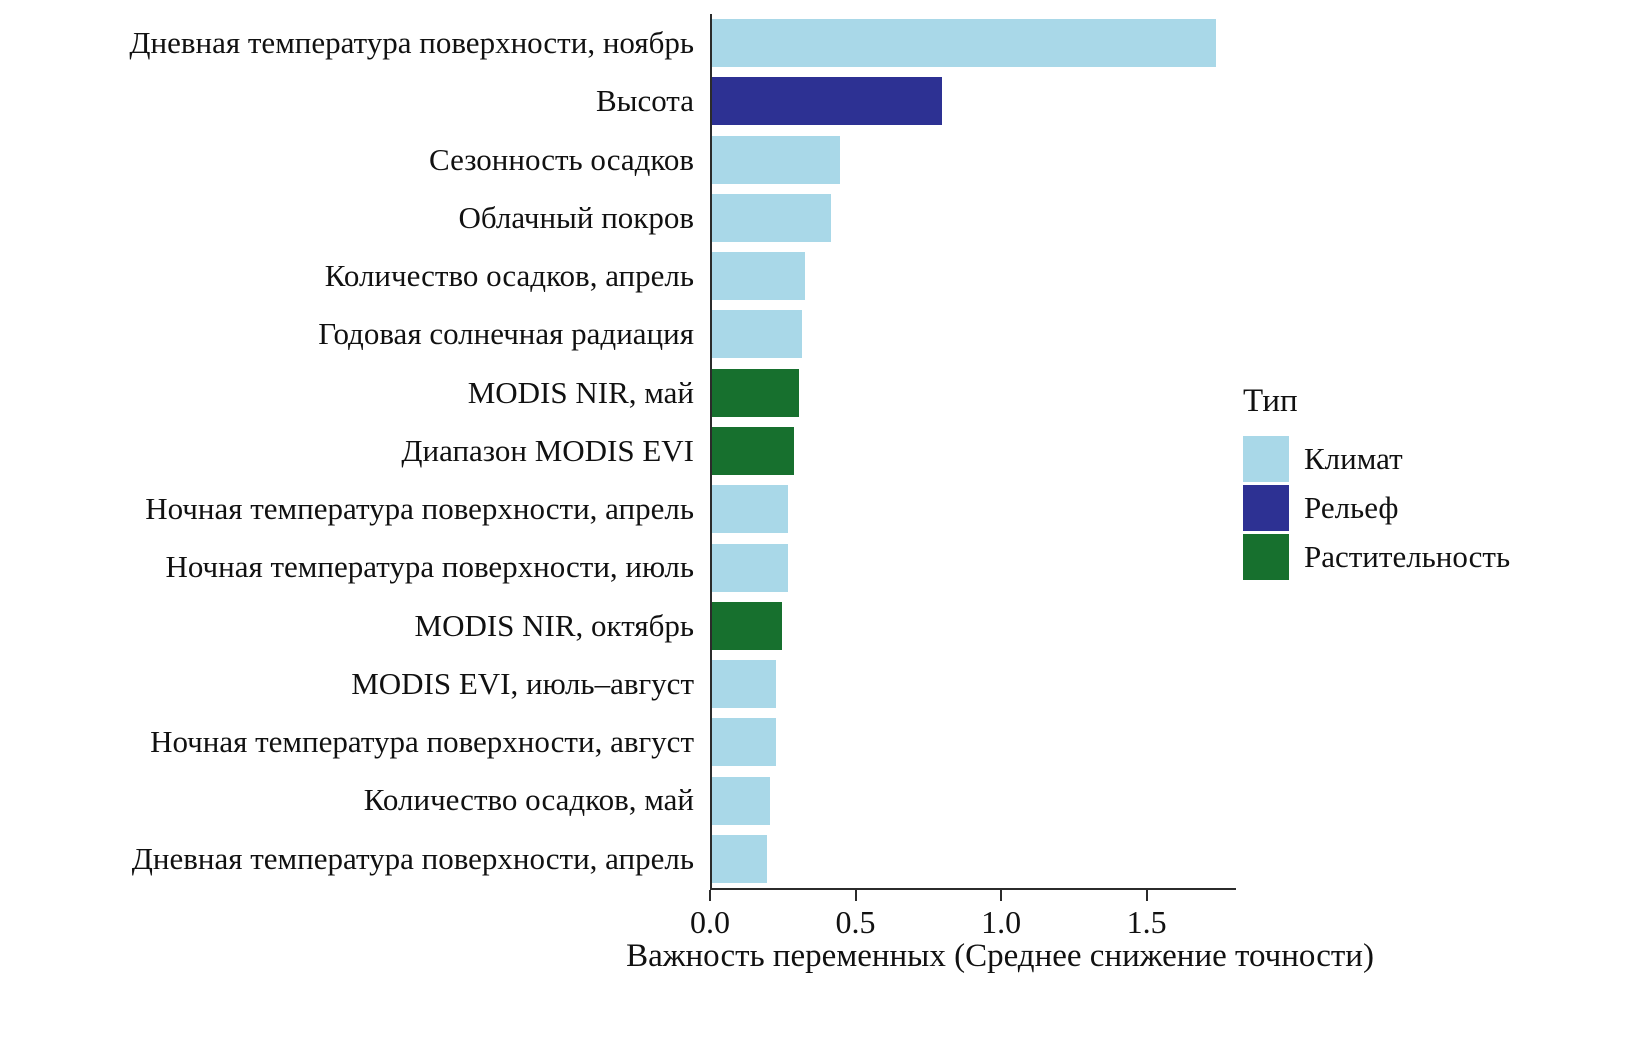 The height and width of the screenshot is (1042, 1652). I want to click on legend-entries: Климат Рельеф Растительность, so click(1376, 508).